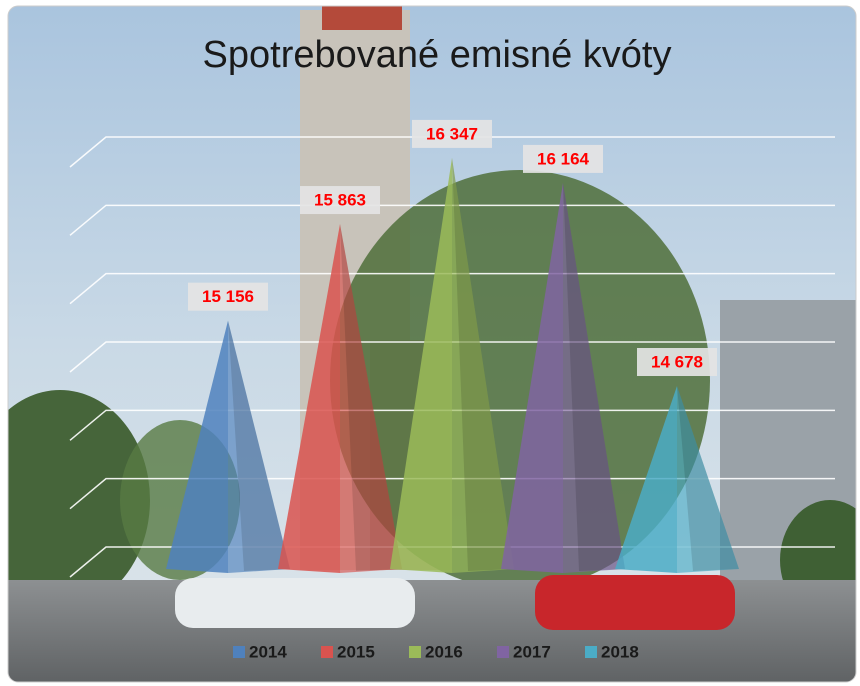 Image resolution: width=860 pixels, height=686 pixels. I want to click on value-label: 16 347, so click(452, 133).